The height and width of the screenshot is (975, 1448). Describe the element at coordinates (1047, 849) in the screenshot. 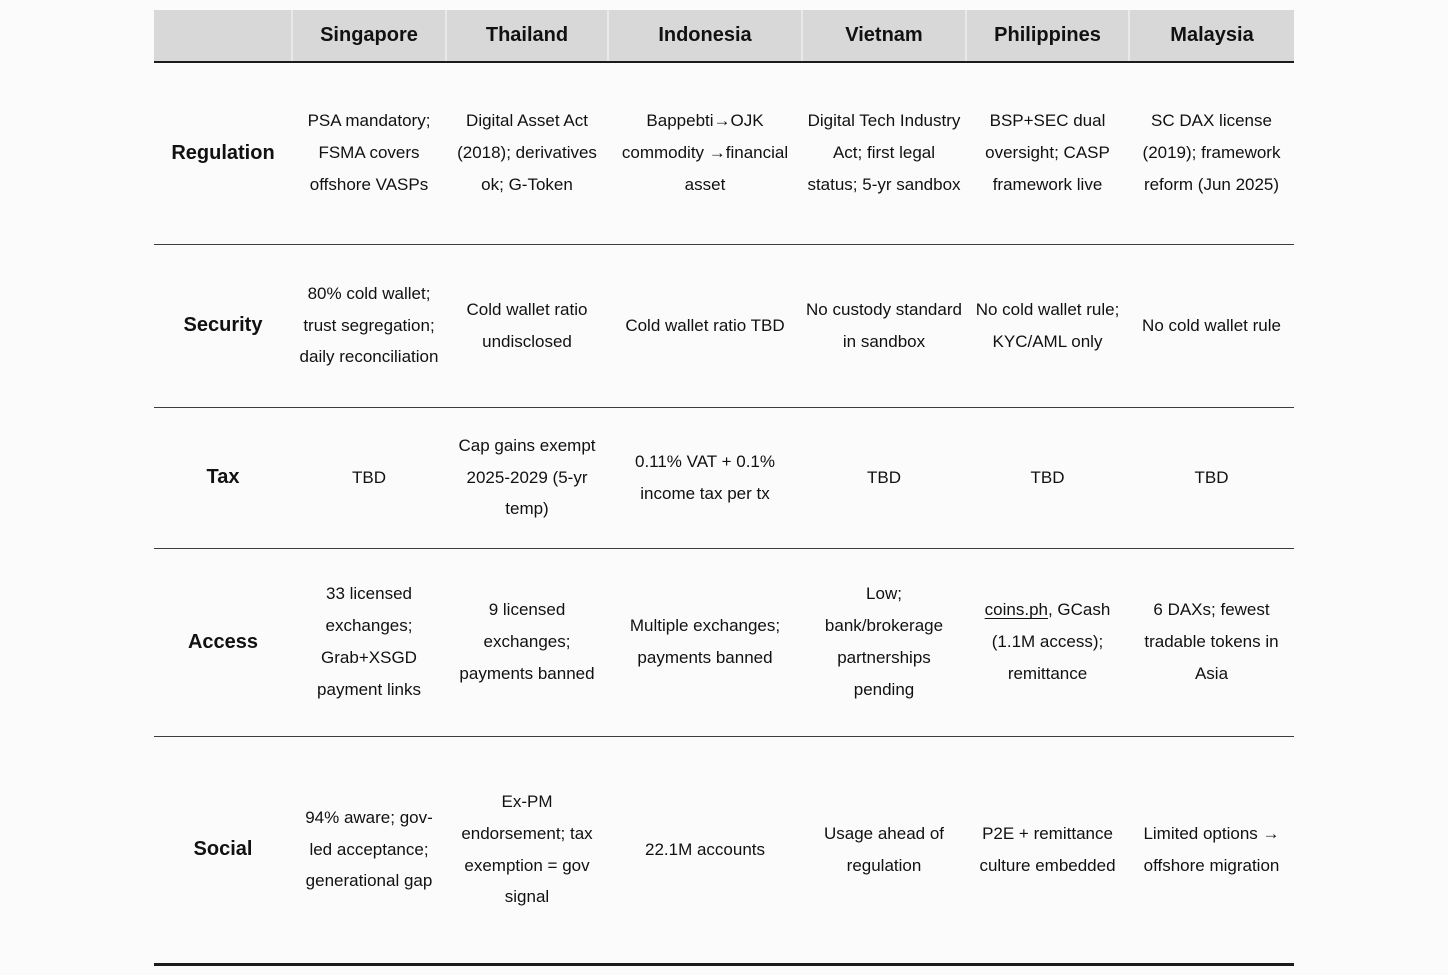

I see `cell-social-philippines: P2E + remittance culture embedded` at that location.